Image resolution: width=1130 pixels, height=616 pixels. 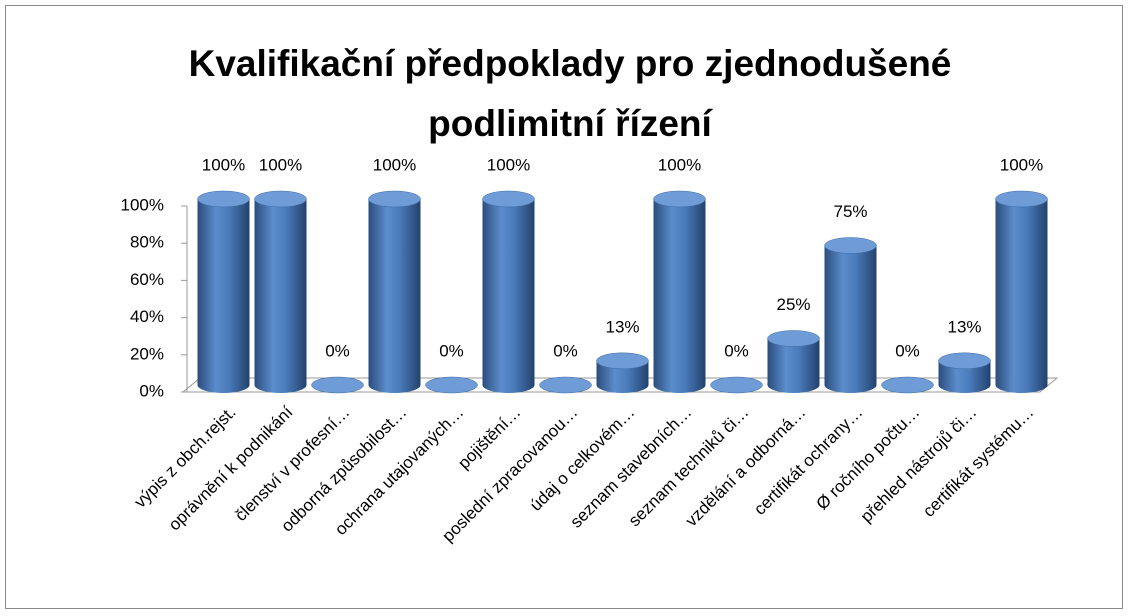 I want to click on y-tick-label: 40%, so click(x=147, y=316).